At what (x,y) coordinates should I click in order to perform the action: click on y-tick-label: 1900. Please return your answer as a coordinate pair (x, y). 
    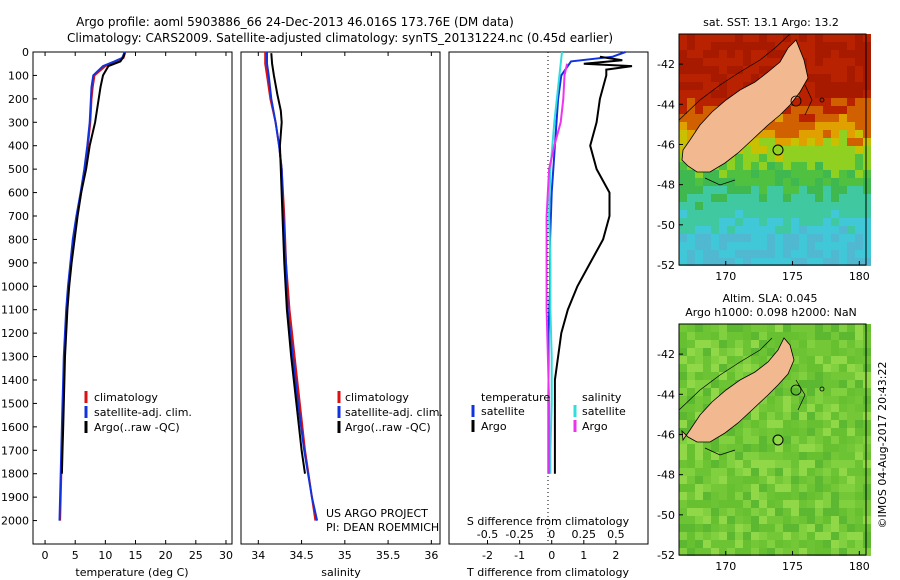
    Looking at the image, I should click on (15, 497).